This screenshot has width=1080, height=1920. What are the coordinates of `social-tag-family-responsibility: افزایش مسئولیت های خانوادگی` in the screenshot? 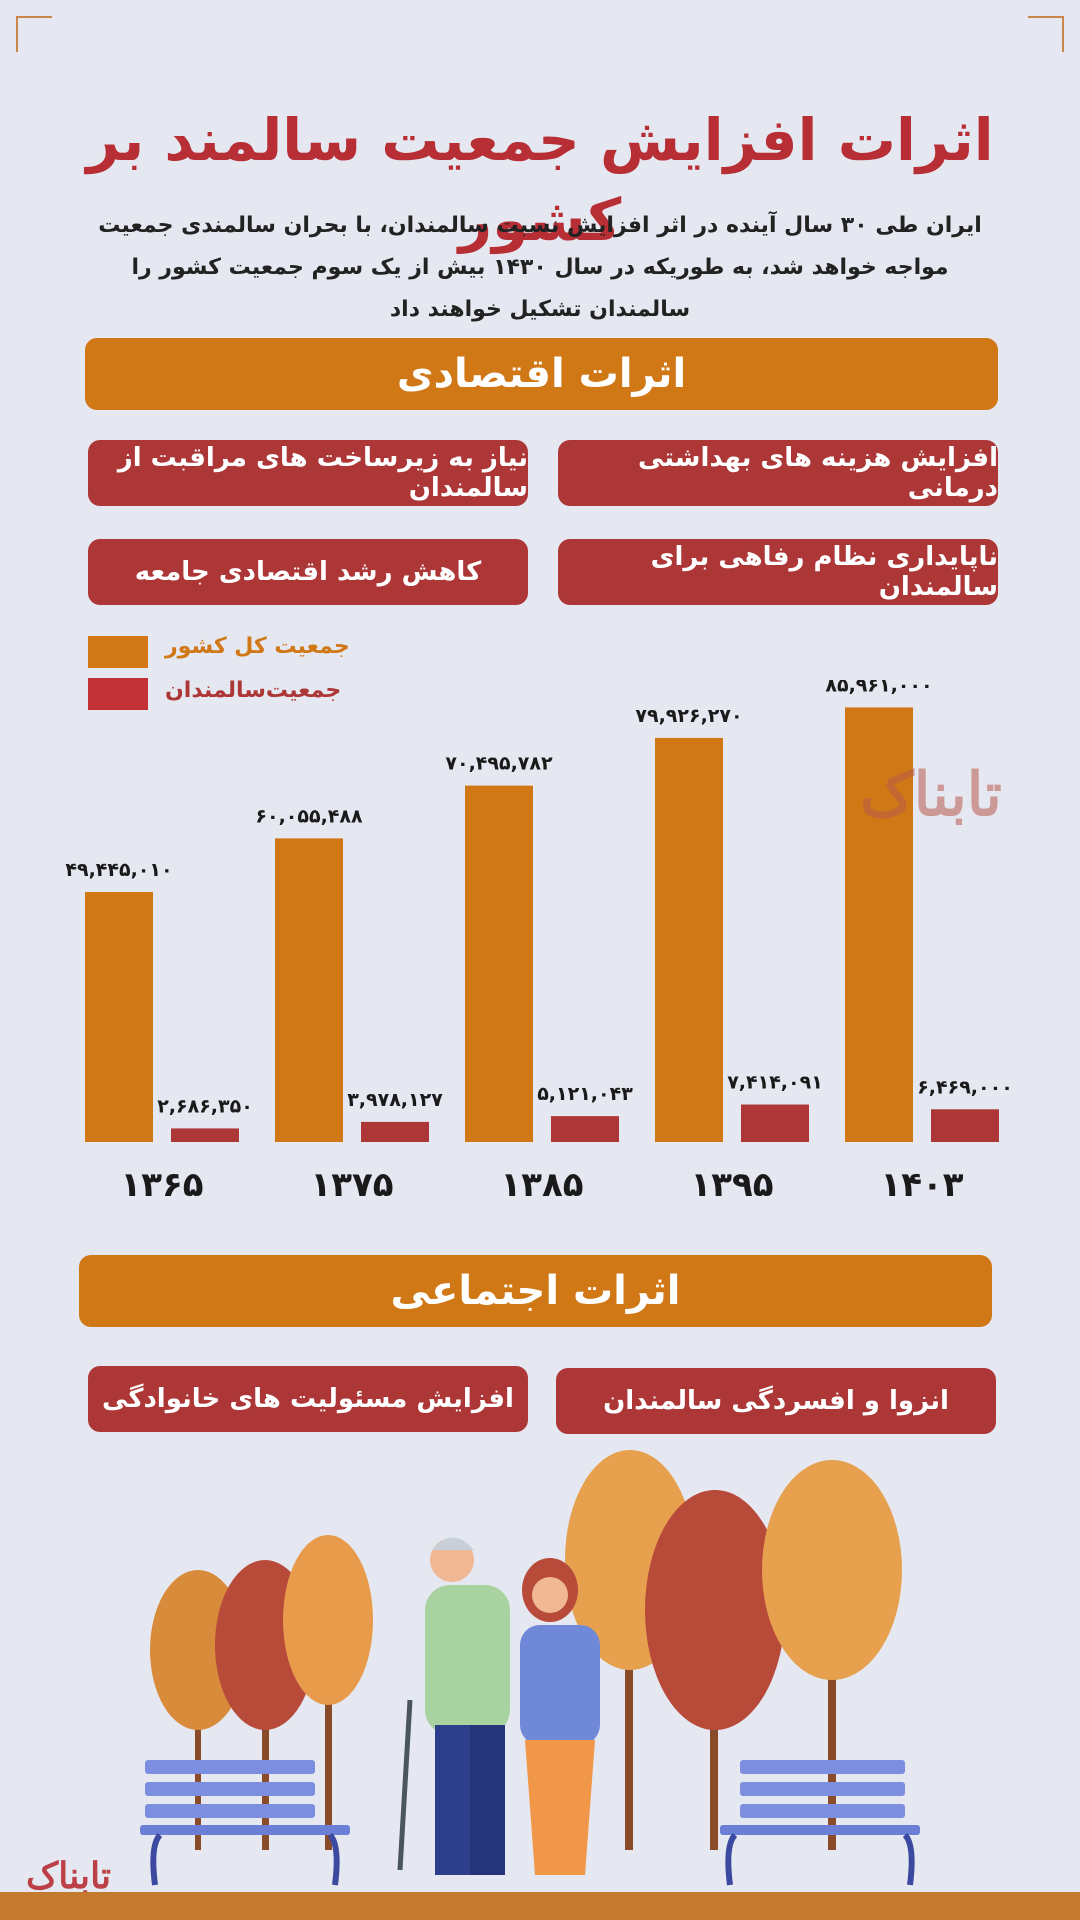 It's located at (308, 1399).